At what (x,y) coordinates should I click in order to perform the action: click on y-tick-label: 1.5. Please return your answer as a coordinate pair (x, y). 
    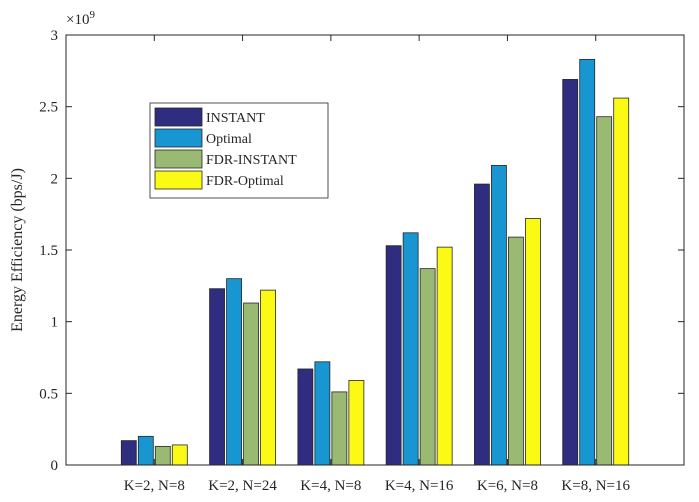
    Looking at the image, I should click on (48, 251).